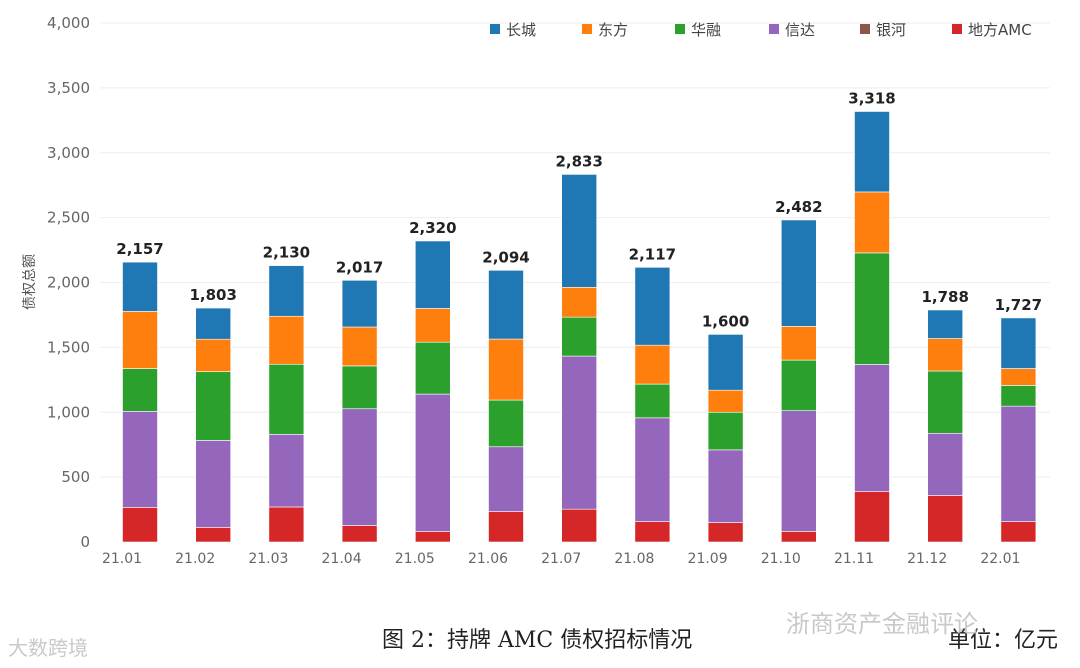  Describe the element at coordinates (708, 559) in the screenshot. I see `x-tick-label: 21.09` at that location.